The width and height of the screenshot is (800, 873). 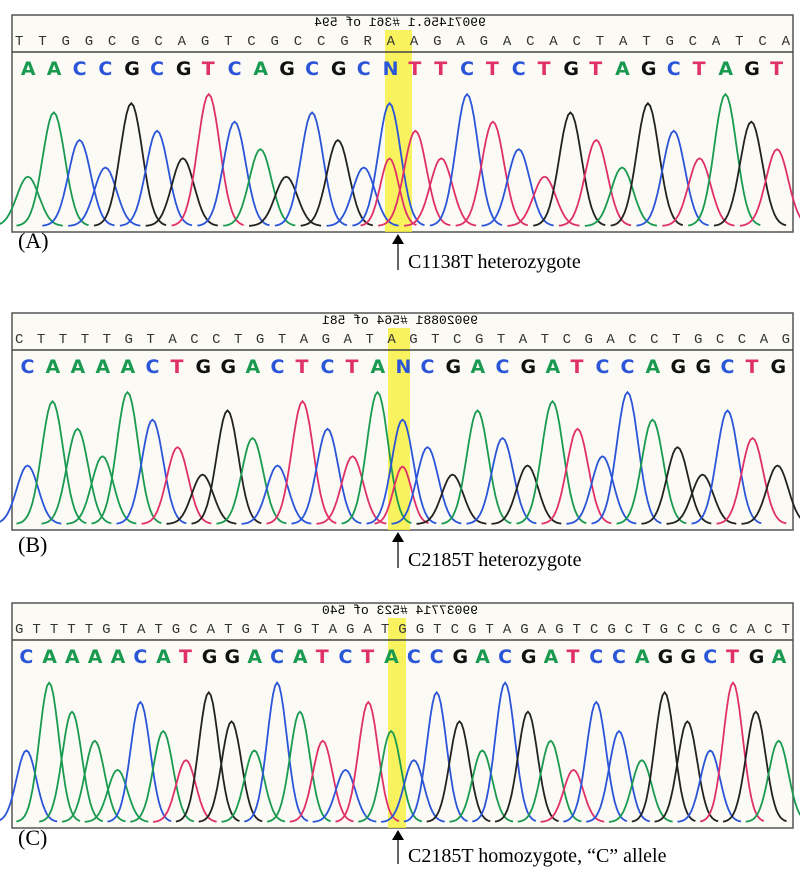 I want to click on trace-header: 99037714 #523 of 540, so click(x=400, y=610).